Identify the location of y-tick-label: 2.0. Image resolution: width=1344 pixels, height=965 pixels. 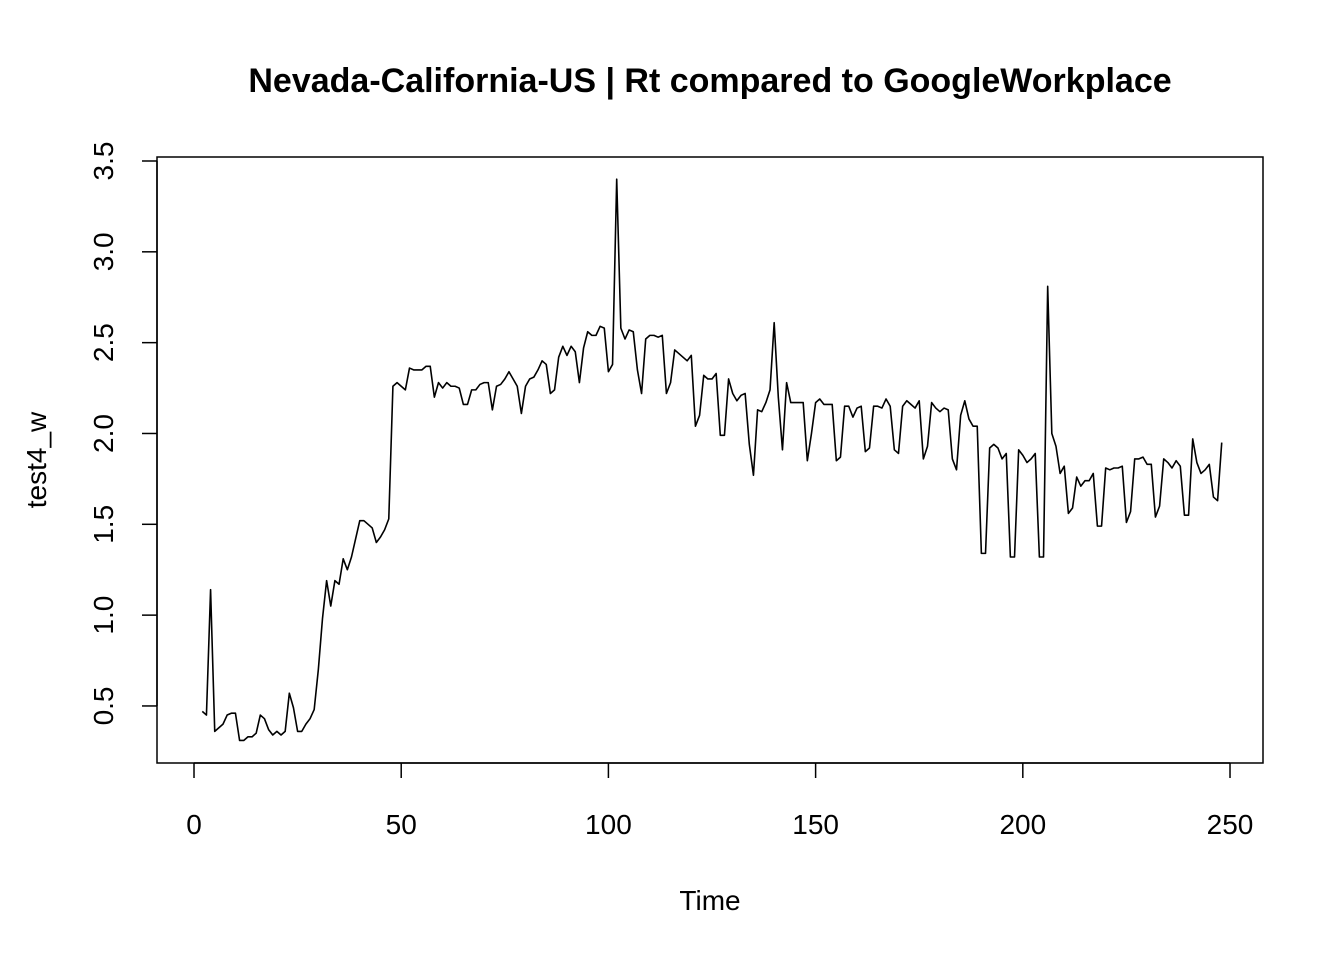
(103, 433).